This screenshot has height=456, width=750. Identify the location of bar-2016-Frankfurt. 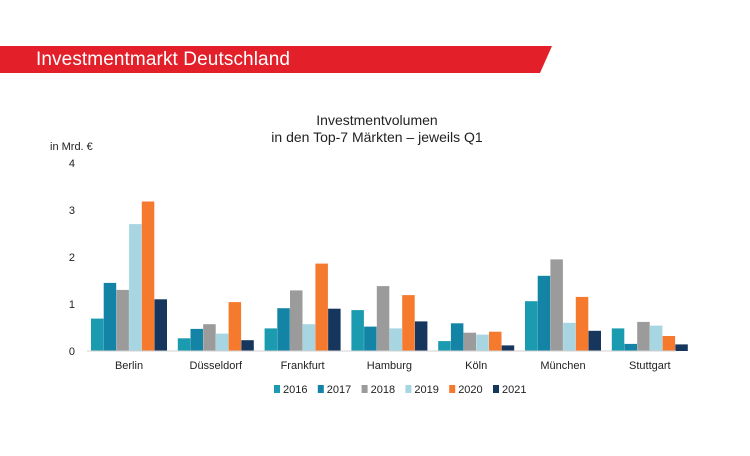
(271, 339).